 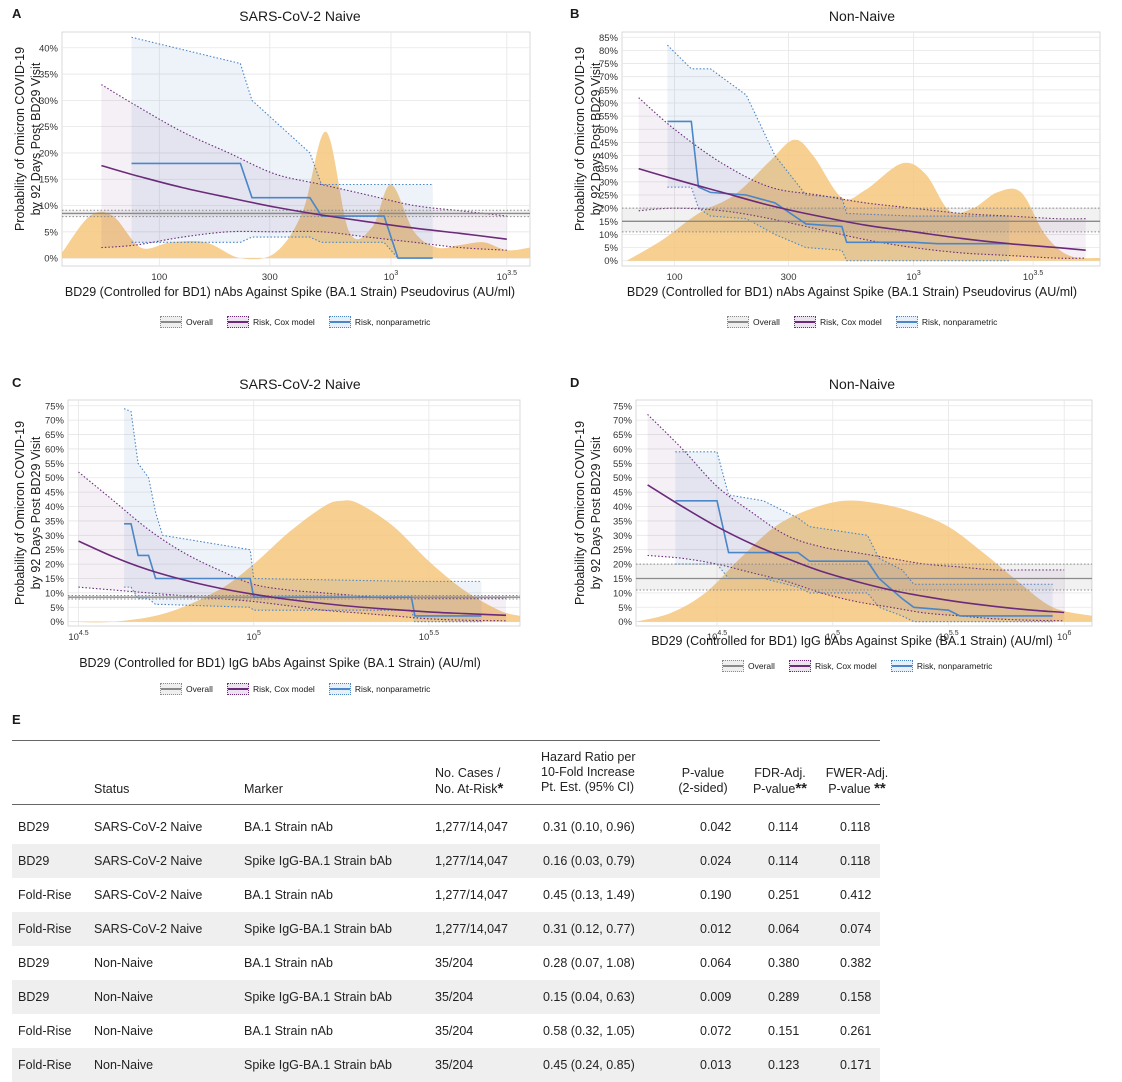 I want to click on cell-p: 0.009, so click(x=716, y=997).